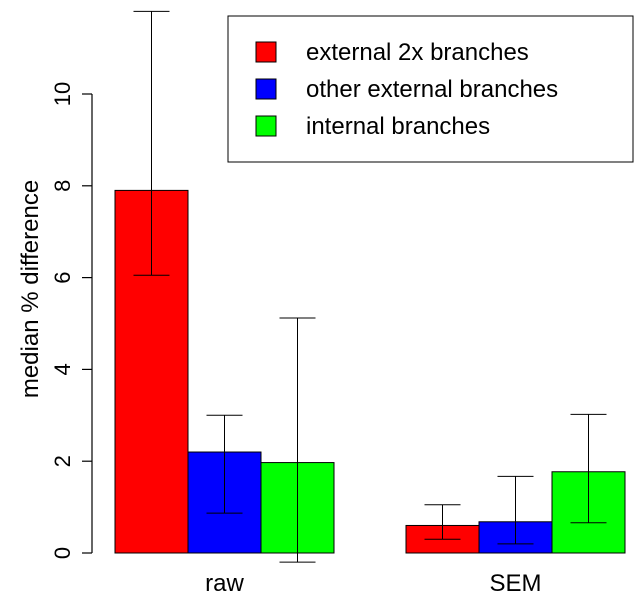  I want to click on legend-label: other external branches, so click(432, 89).